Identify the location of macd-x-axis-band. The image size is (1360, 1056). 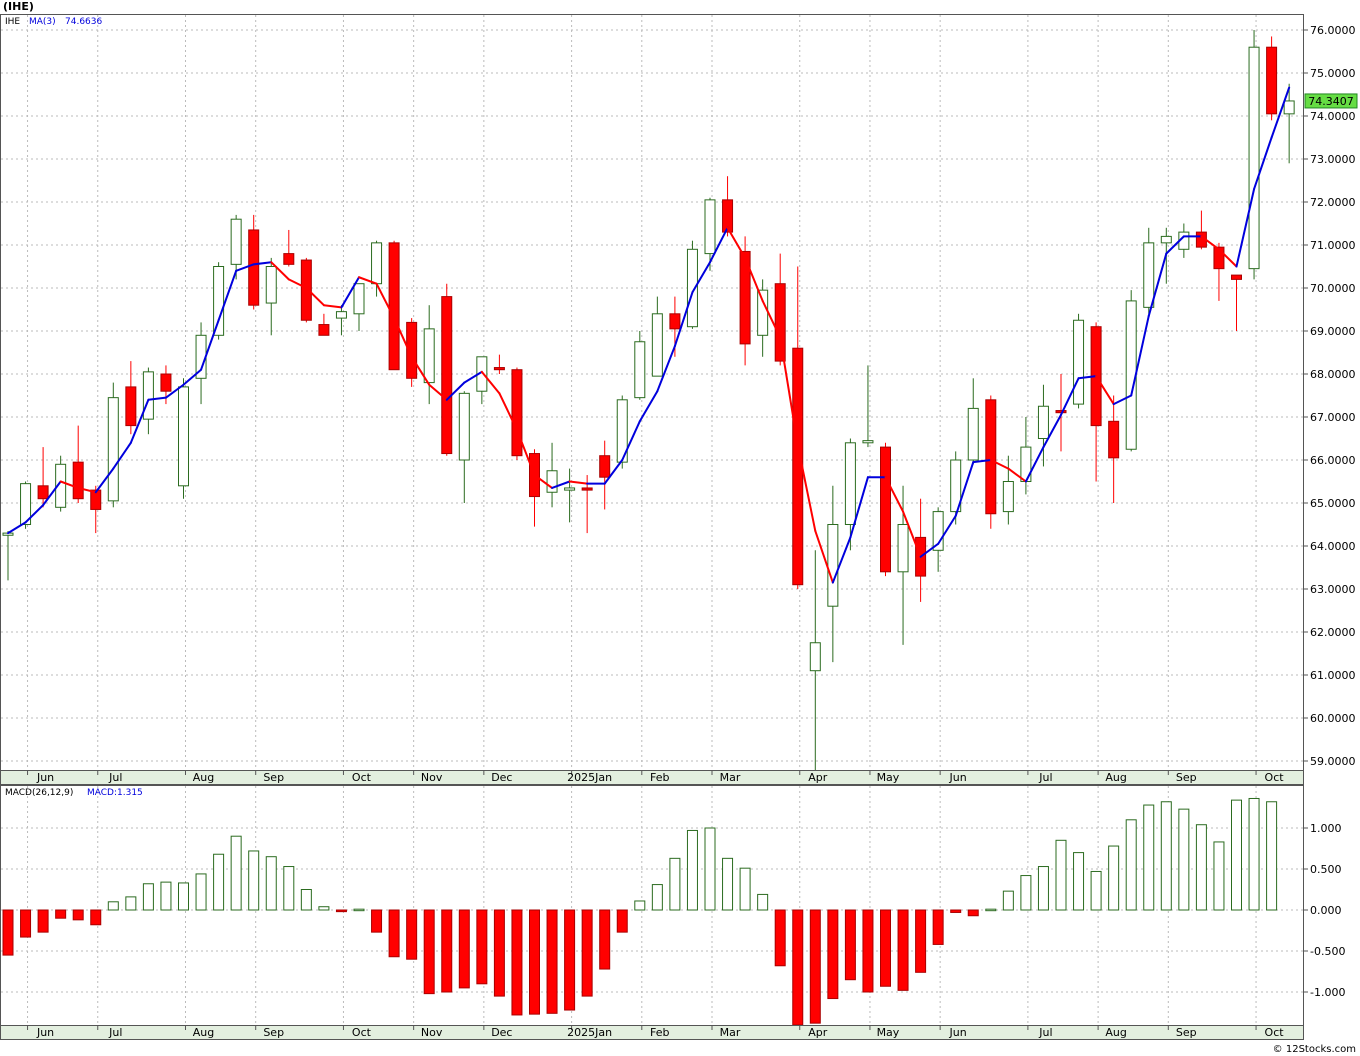
(652, 1032).